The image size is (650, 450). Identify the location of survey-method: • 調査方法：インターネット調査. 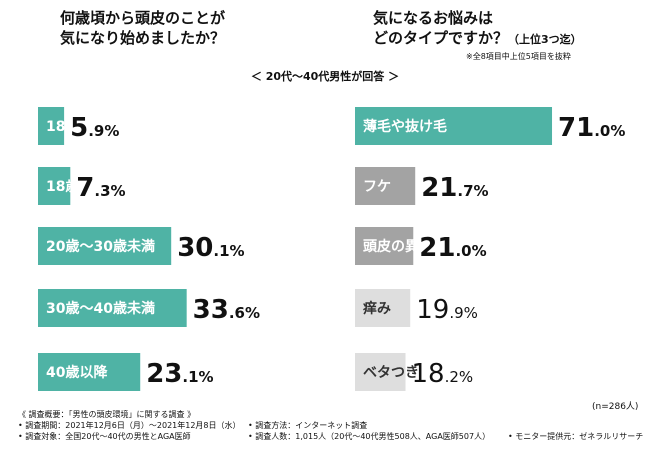
(308, 425).